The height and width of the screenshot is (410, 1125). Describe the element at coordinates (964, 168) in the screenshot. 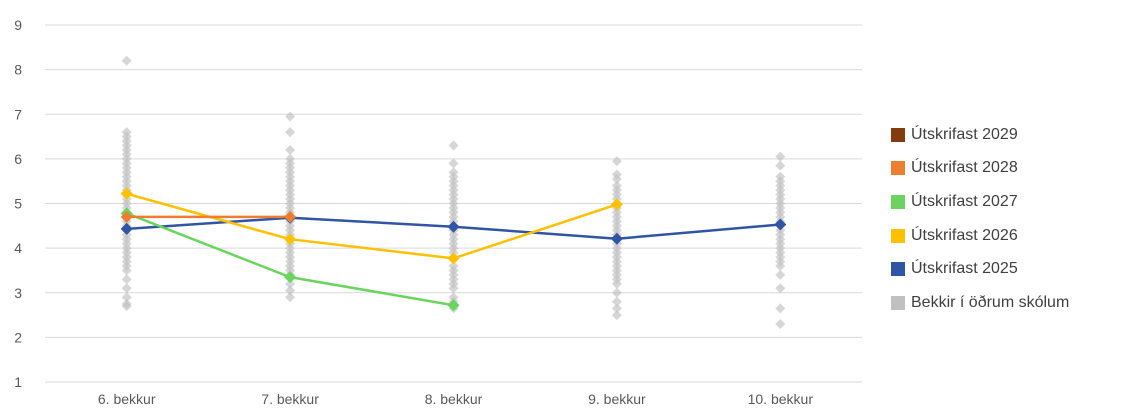

I see `legend-label: Útskrifast 2028` at that location.